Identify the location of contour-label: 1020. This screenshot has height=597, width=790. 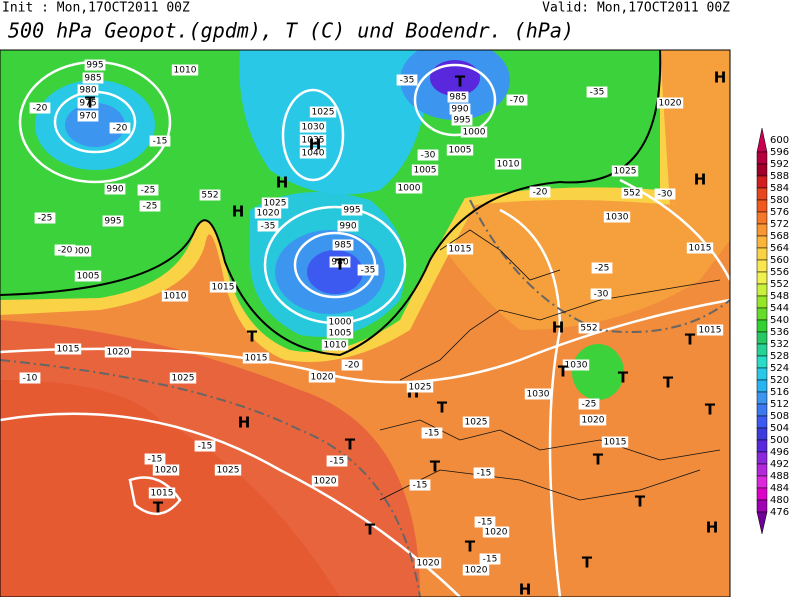
(476, 571).